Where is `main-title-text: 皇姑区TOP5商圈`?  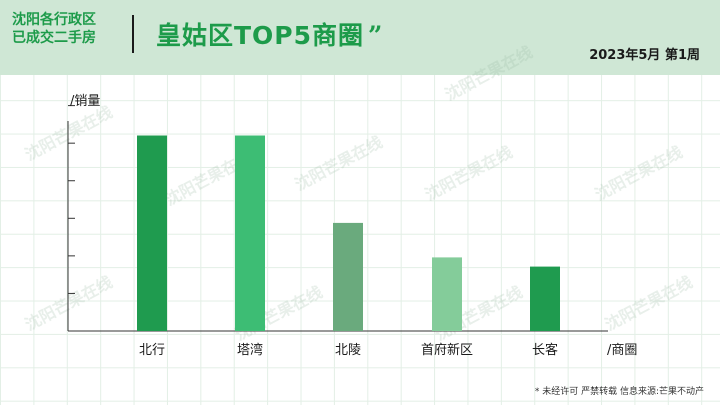
main-title-text: 皇姑区TOP5商圈 is located at coordinates (260, 35).